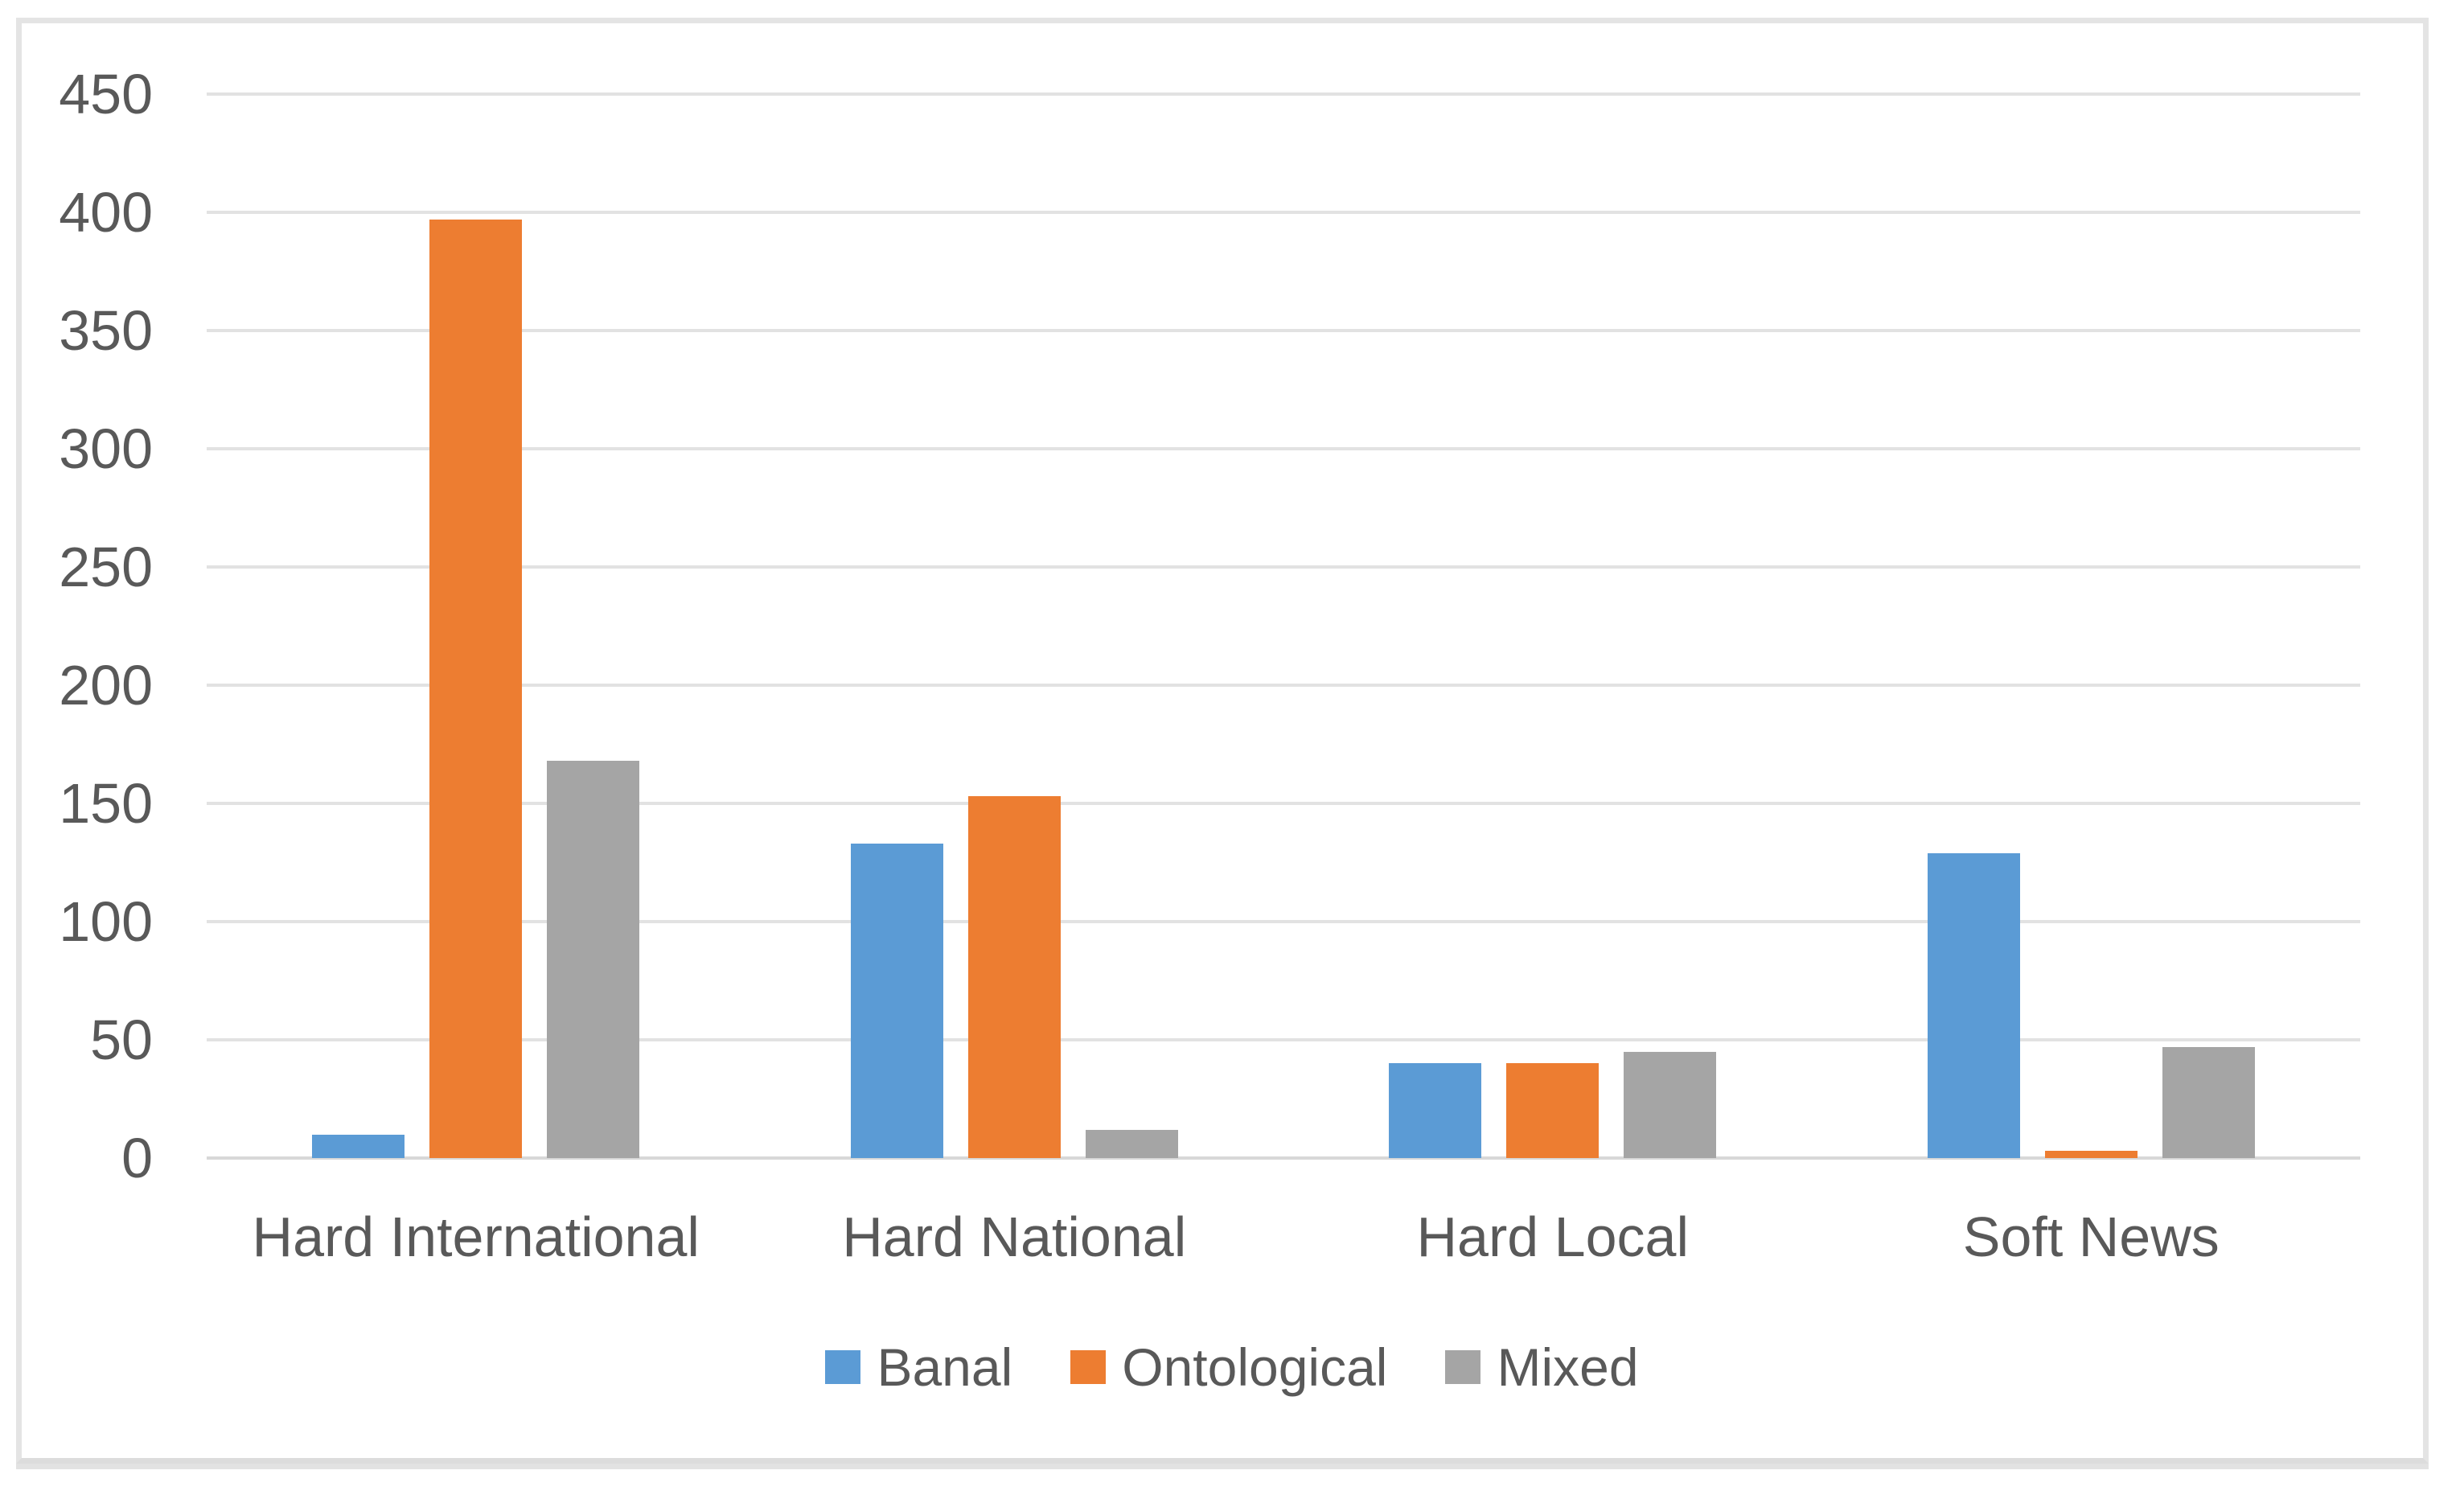 The width and height of the screenshot is (2464, 1495). Describe the element at coordinates (1568, 1367) in the screenshot. I see `legend-label: Mixed` at that location.